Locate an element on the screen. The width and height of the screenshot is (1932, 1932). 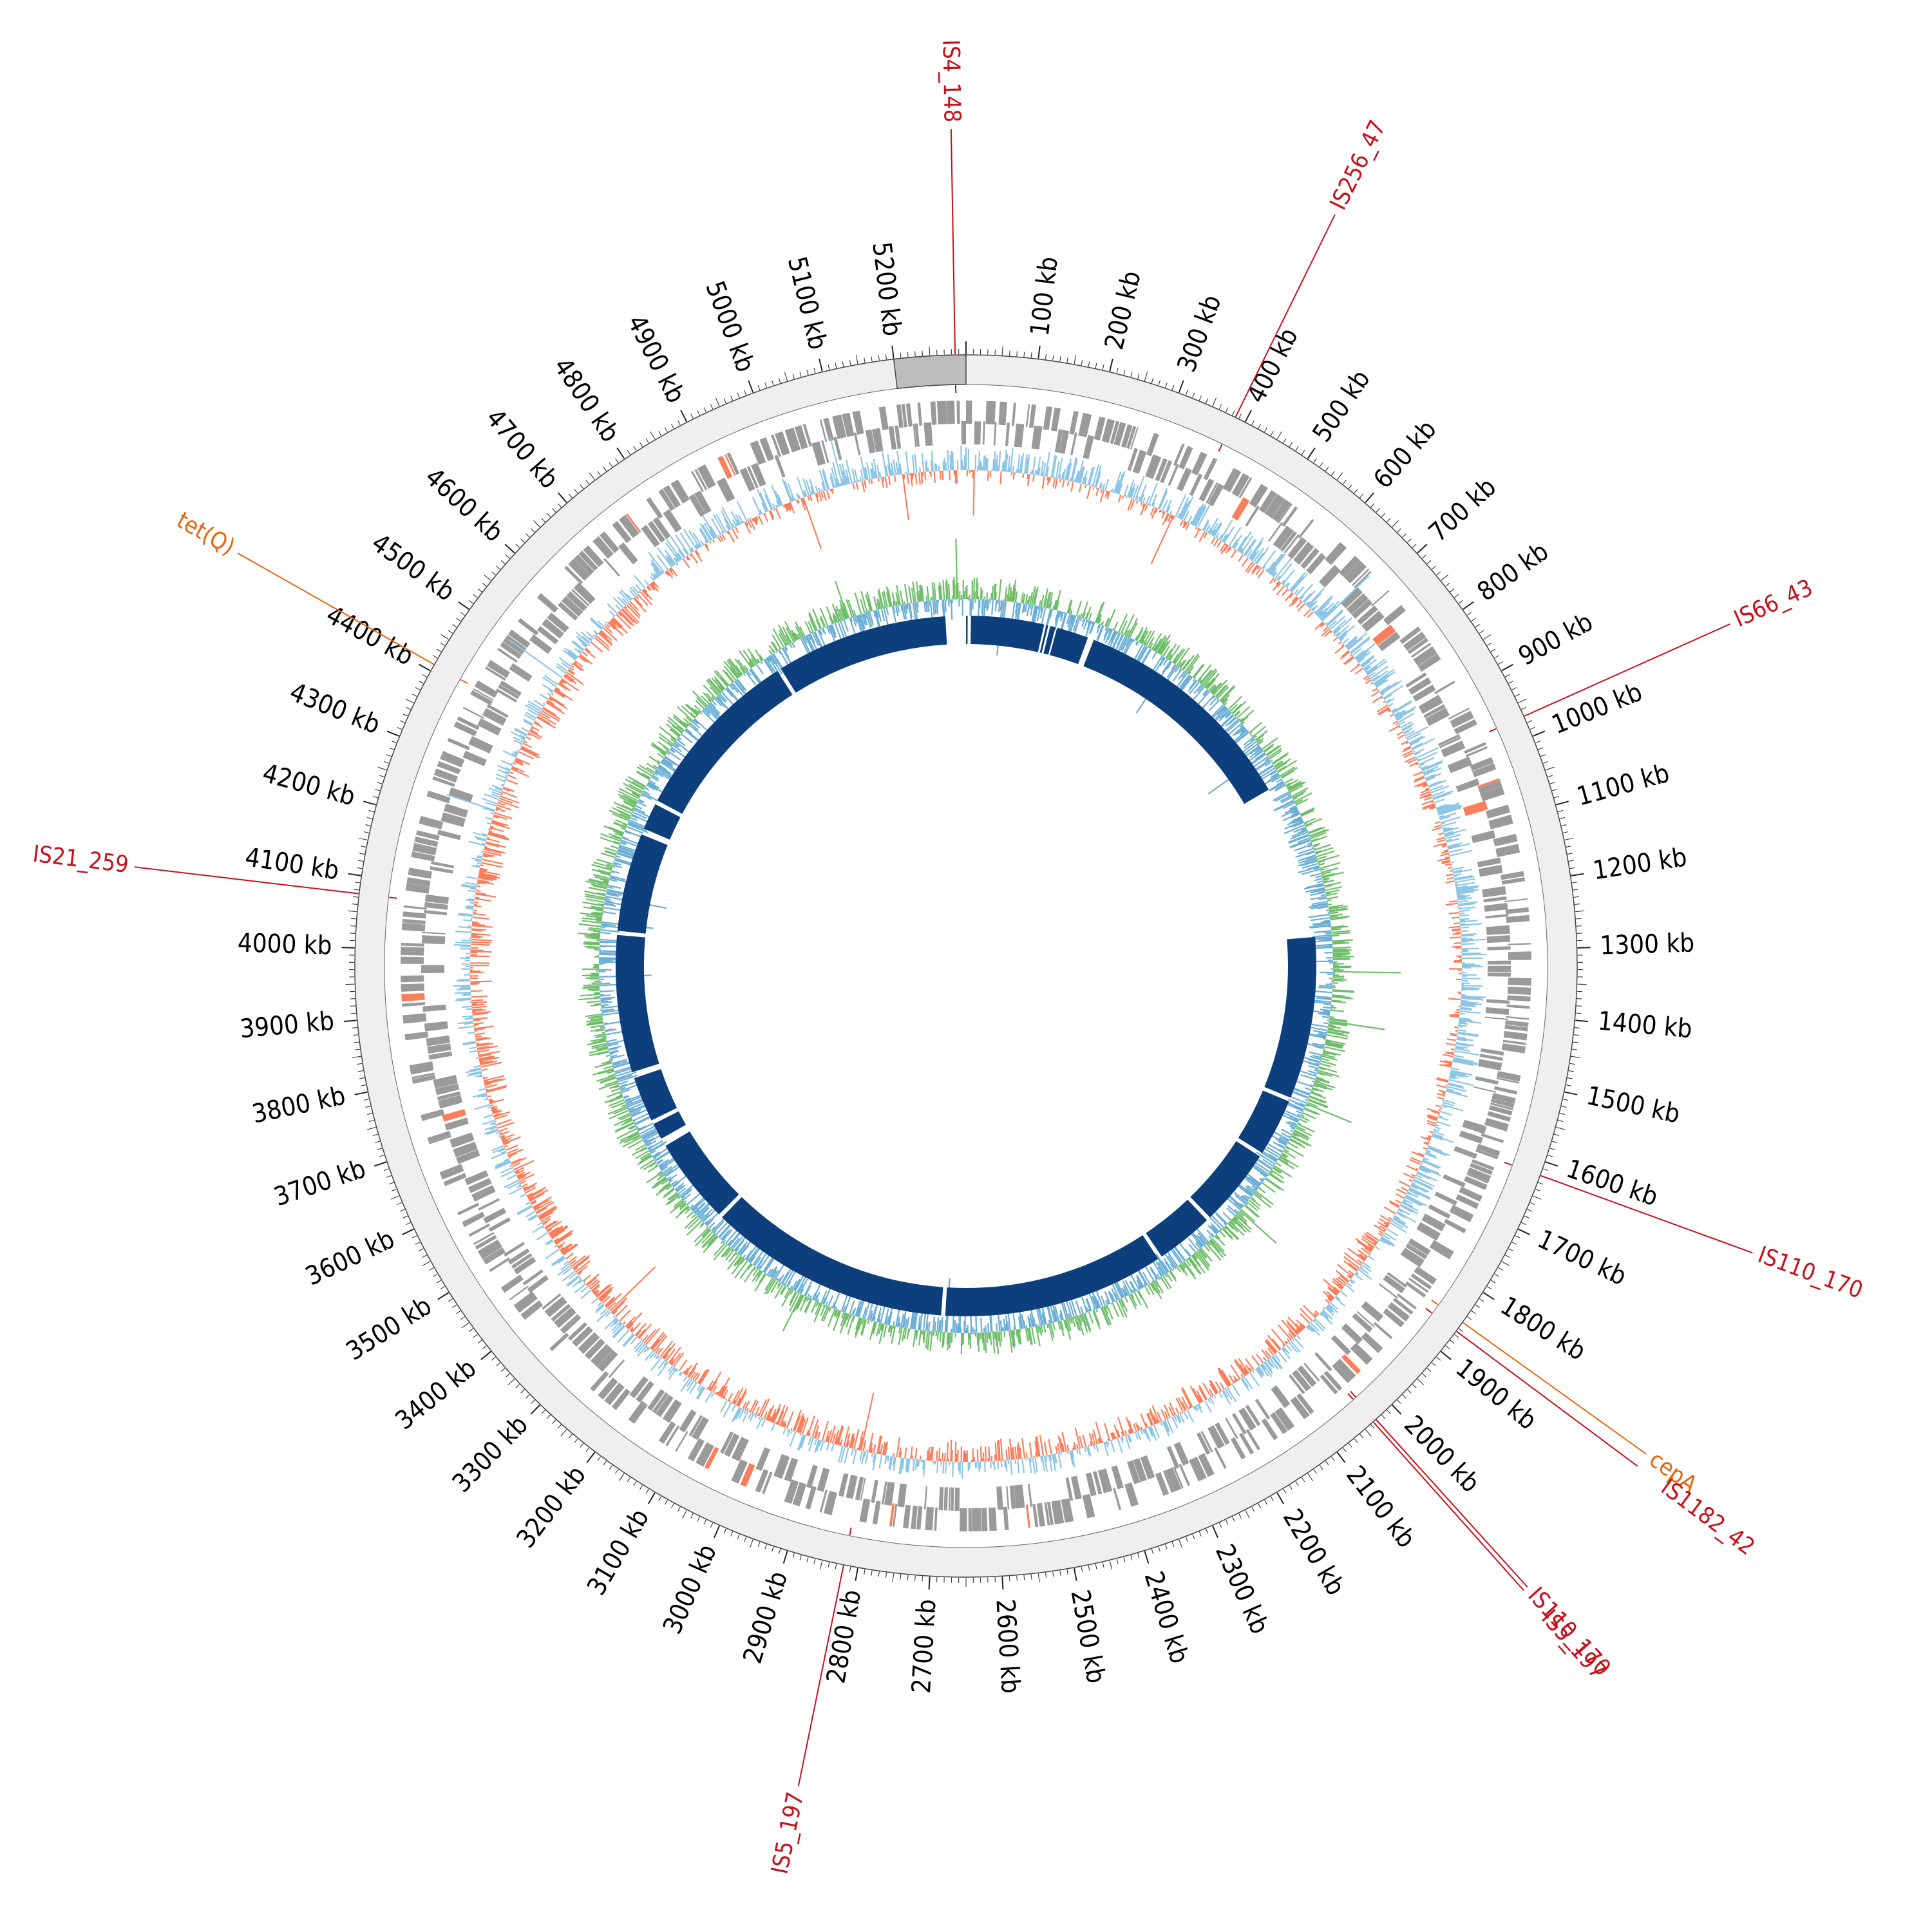
tick-label: 3700 kb is located at coordinates (320, 1183).